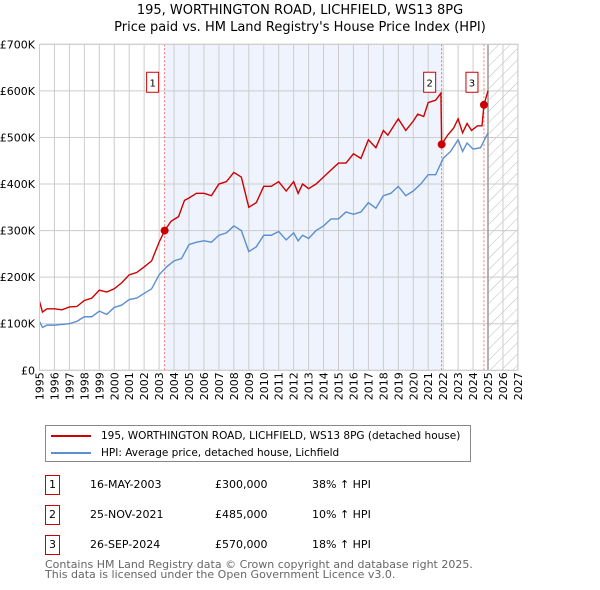  What do you see at coordinates (126, 484) in the screenshot?
I see `sale-date: 16-MAY-2003` at bounding box center [126, 484].